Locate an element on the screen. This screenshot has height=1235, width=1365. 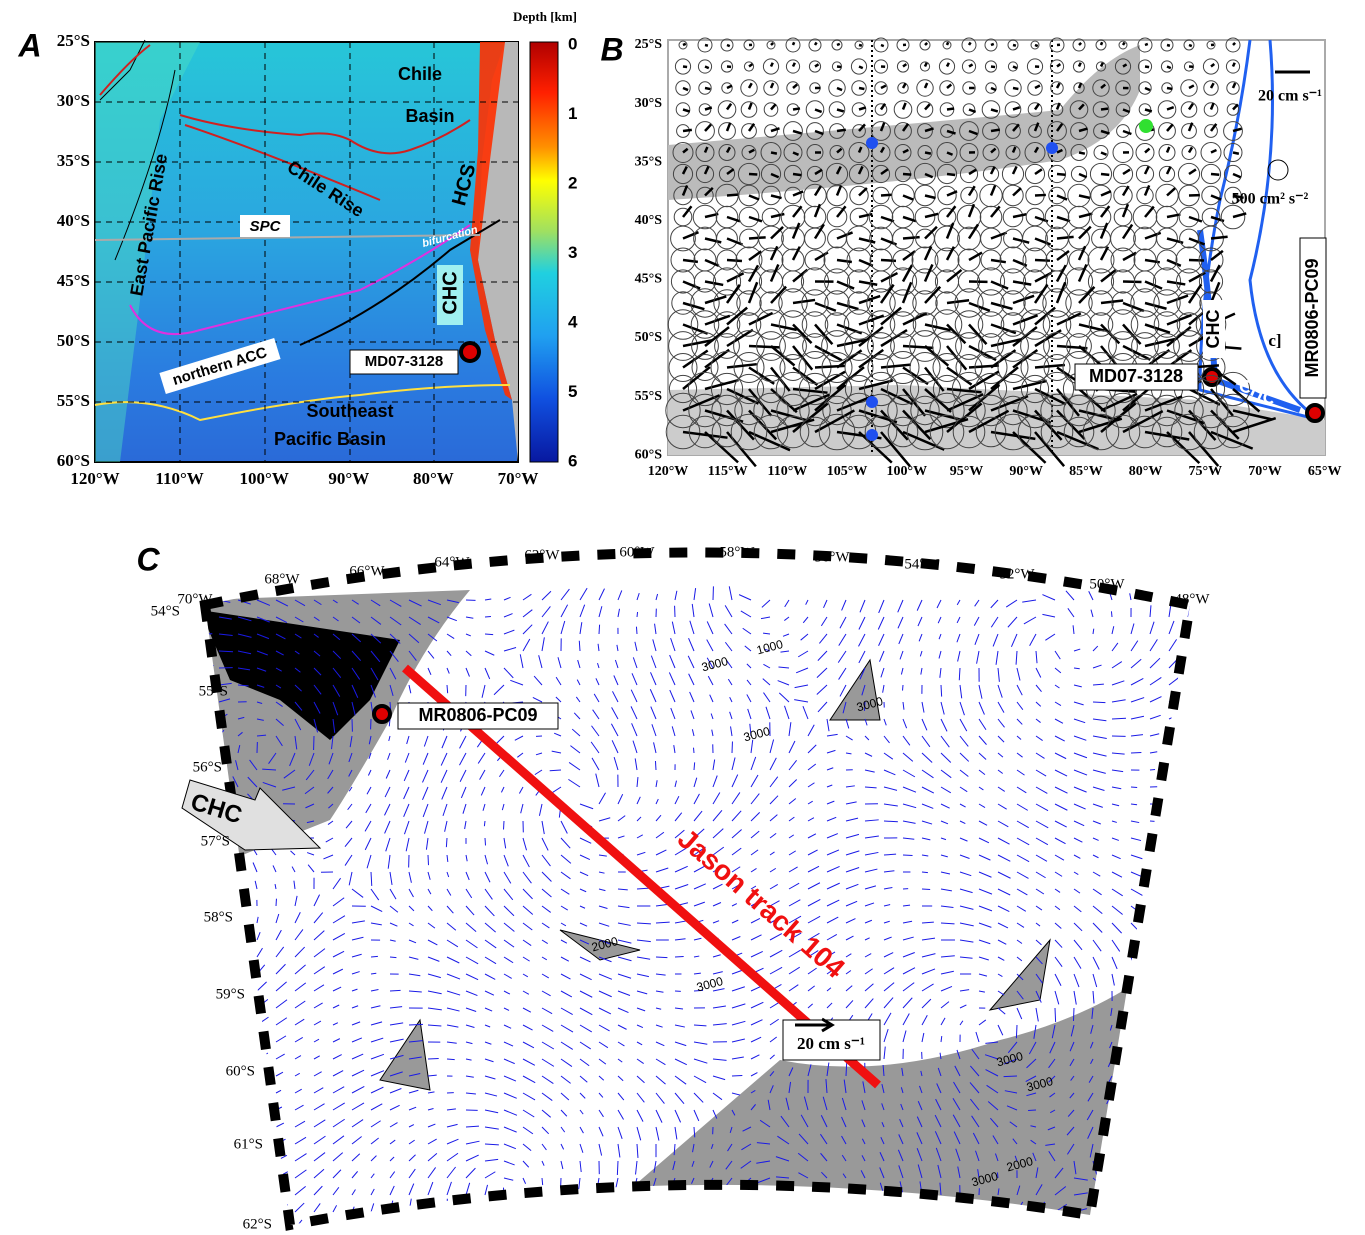
annotation: 500 cm² s⁻² is located at coordinates (1270, 199).